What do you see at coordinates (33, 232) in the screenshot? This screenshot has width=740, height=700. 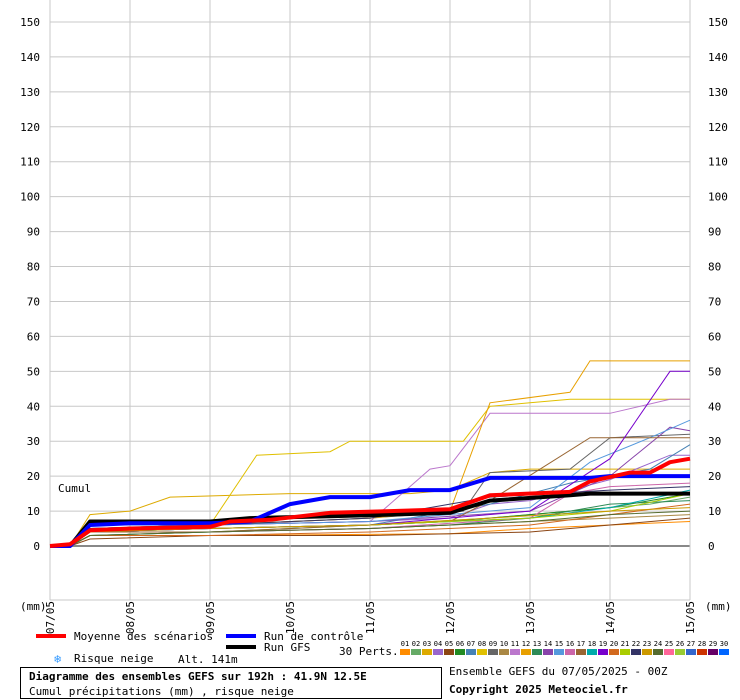 I see `y-tick-label-left: 90` at bounding box center [33, 232].